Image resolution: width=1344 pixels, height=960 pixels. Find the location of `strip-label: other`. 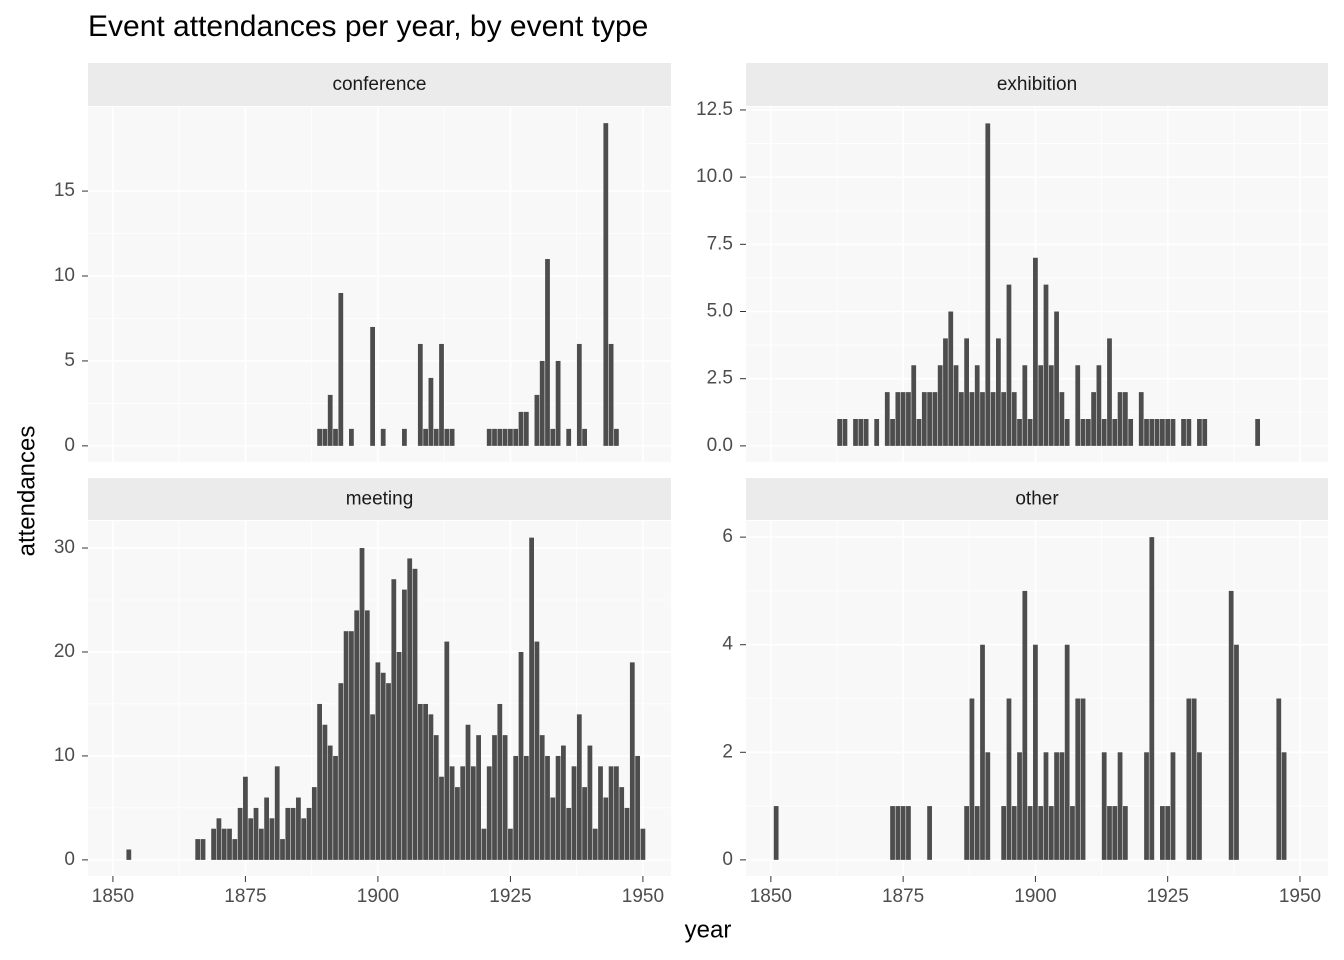

strip-label: other is located at coordinates (1037, 499).